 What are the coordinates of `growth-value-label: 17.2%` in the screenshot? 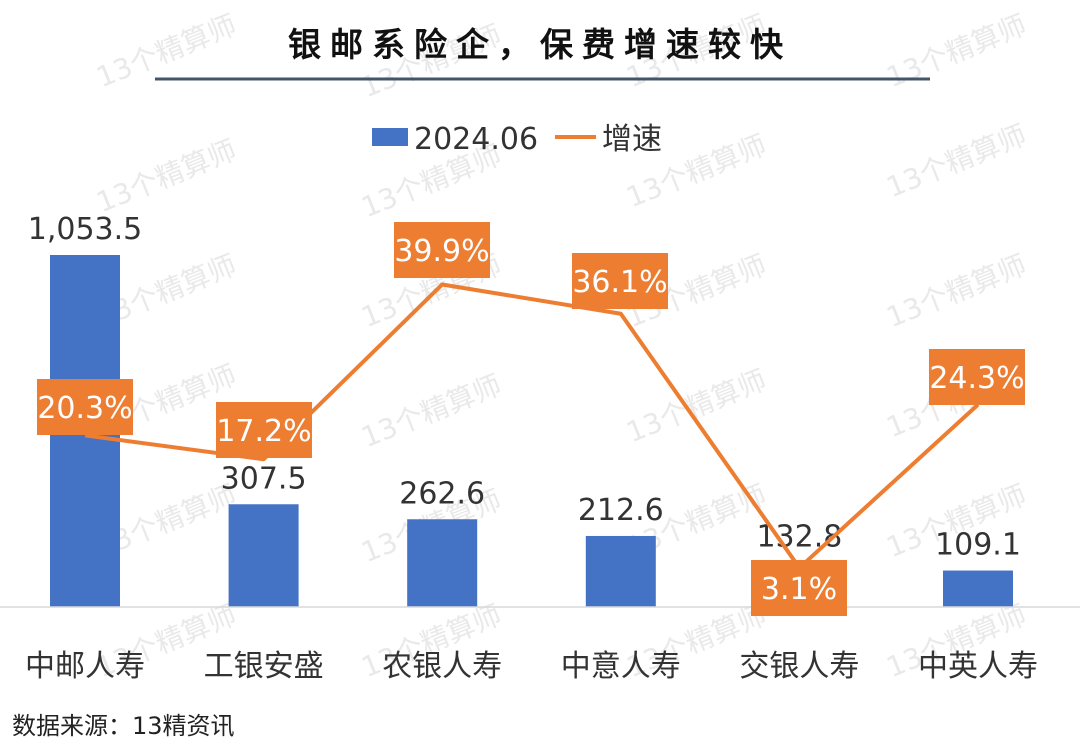 It's located at (263, 431).